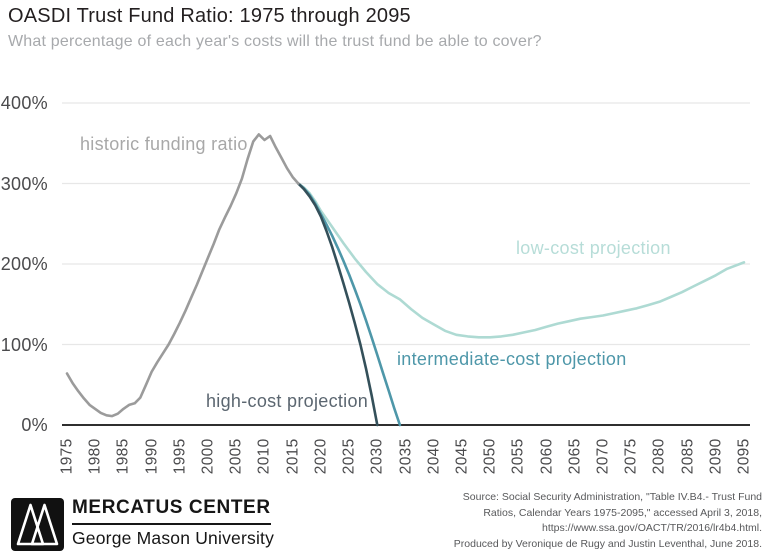 The height and width of the screenshot is (558, 768). Describe the element at coordinates (593, 248) in the screenshot. I see `low-cost-line-label: low-cost projection` at that location.